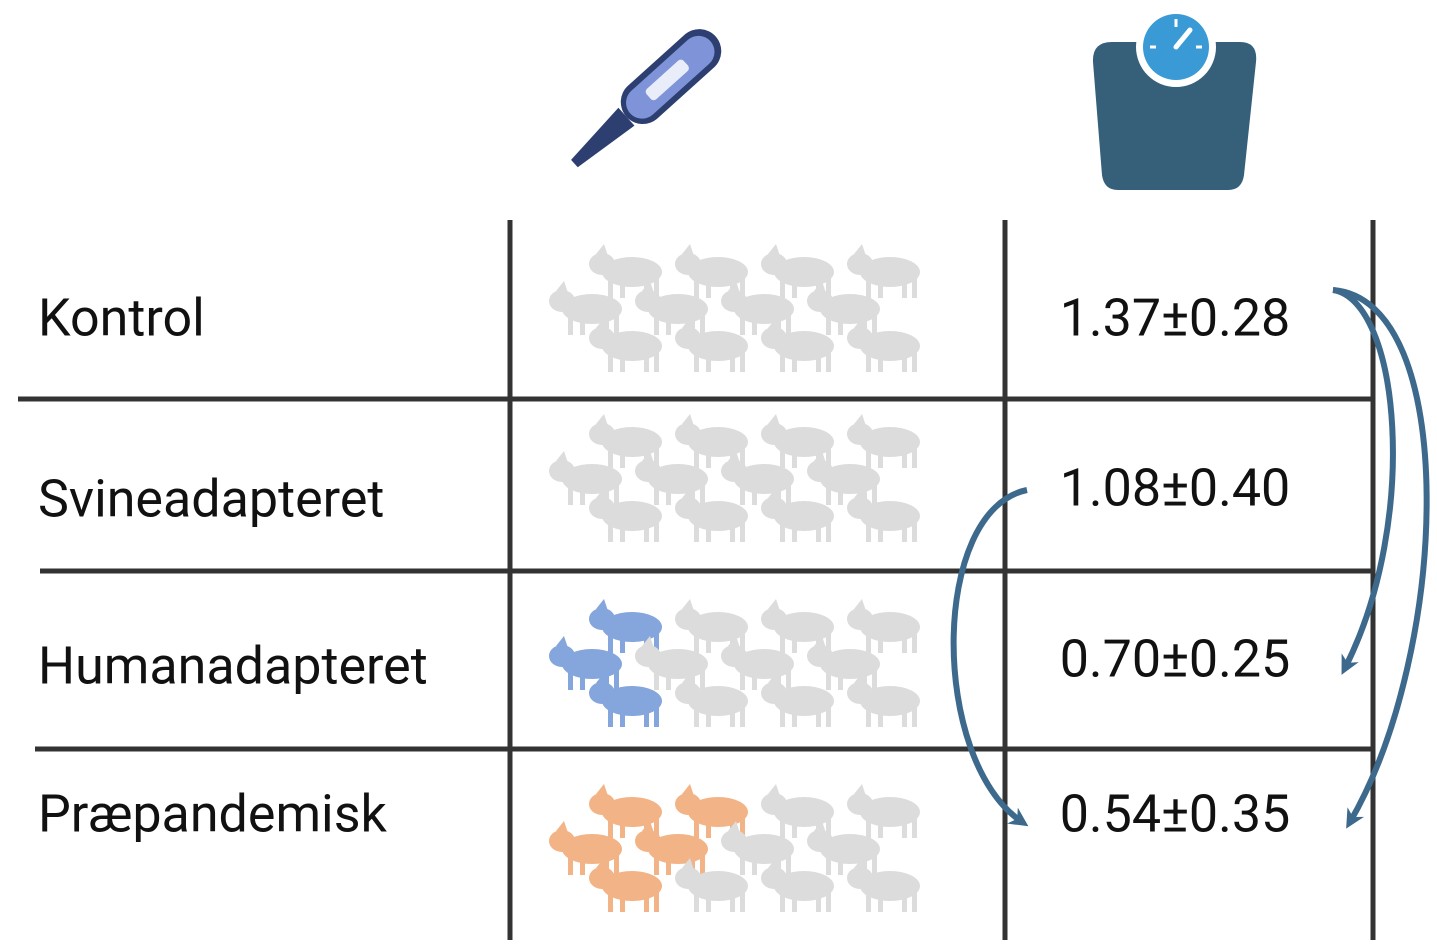 This screenshot has height=947, width=1437. Describe the element at coordinates (1175, 318) in the screenshot. I see `row-value: 1.37±0.28` at that location.